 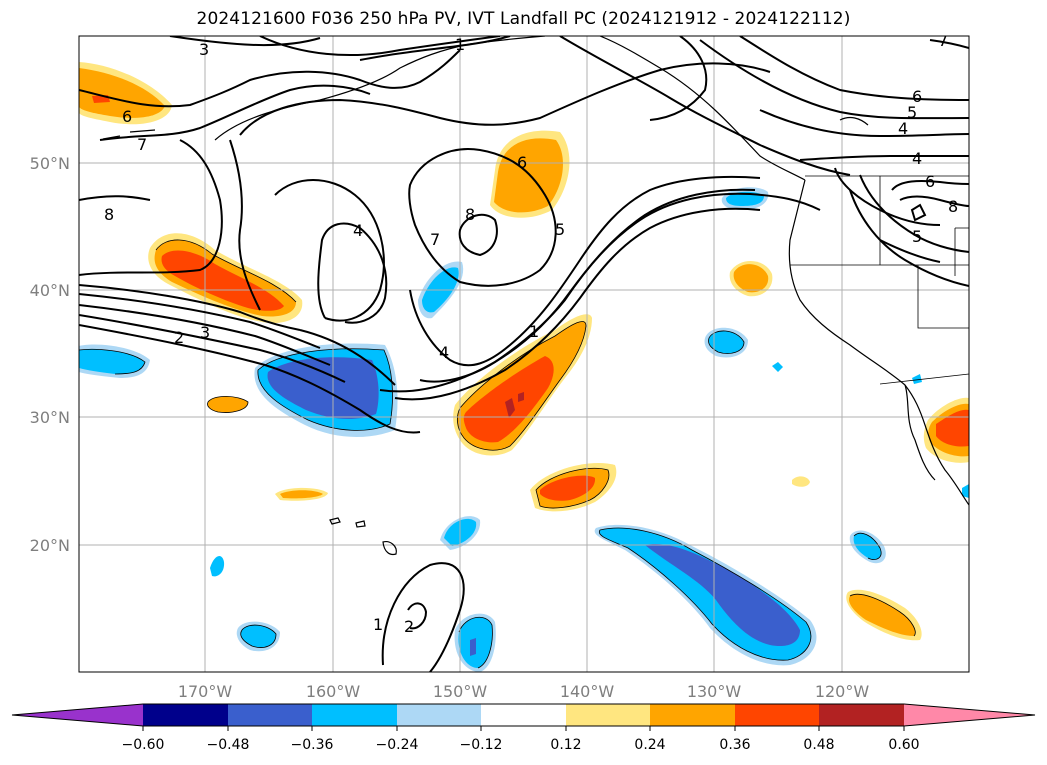 What do you see at coordinates (903, 745) in the screenshot?
I see `colorbar-tick-label: 0.60` at bounding box center [903, 745].